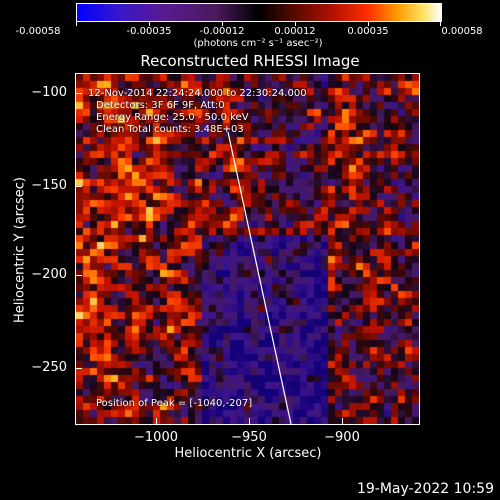 This screenshot has height=500, width=500. I want to click on limb-line-overlay, so click(259, 277).